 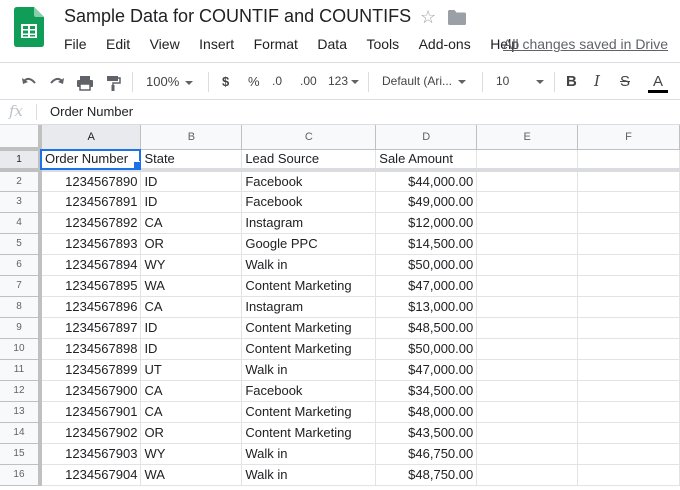 What do you see at coordinates (90, 391) in the screenshot?
I see `order-number-cell: 1234567900` at bounding box center [90, 391].